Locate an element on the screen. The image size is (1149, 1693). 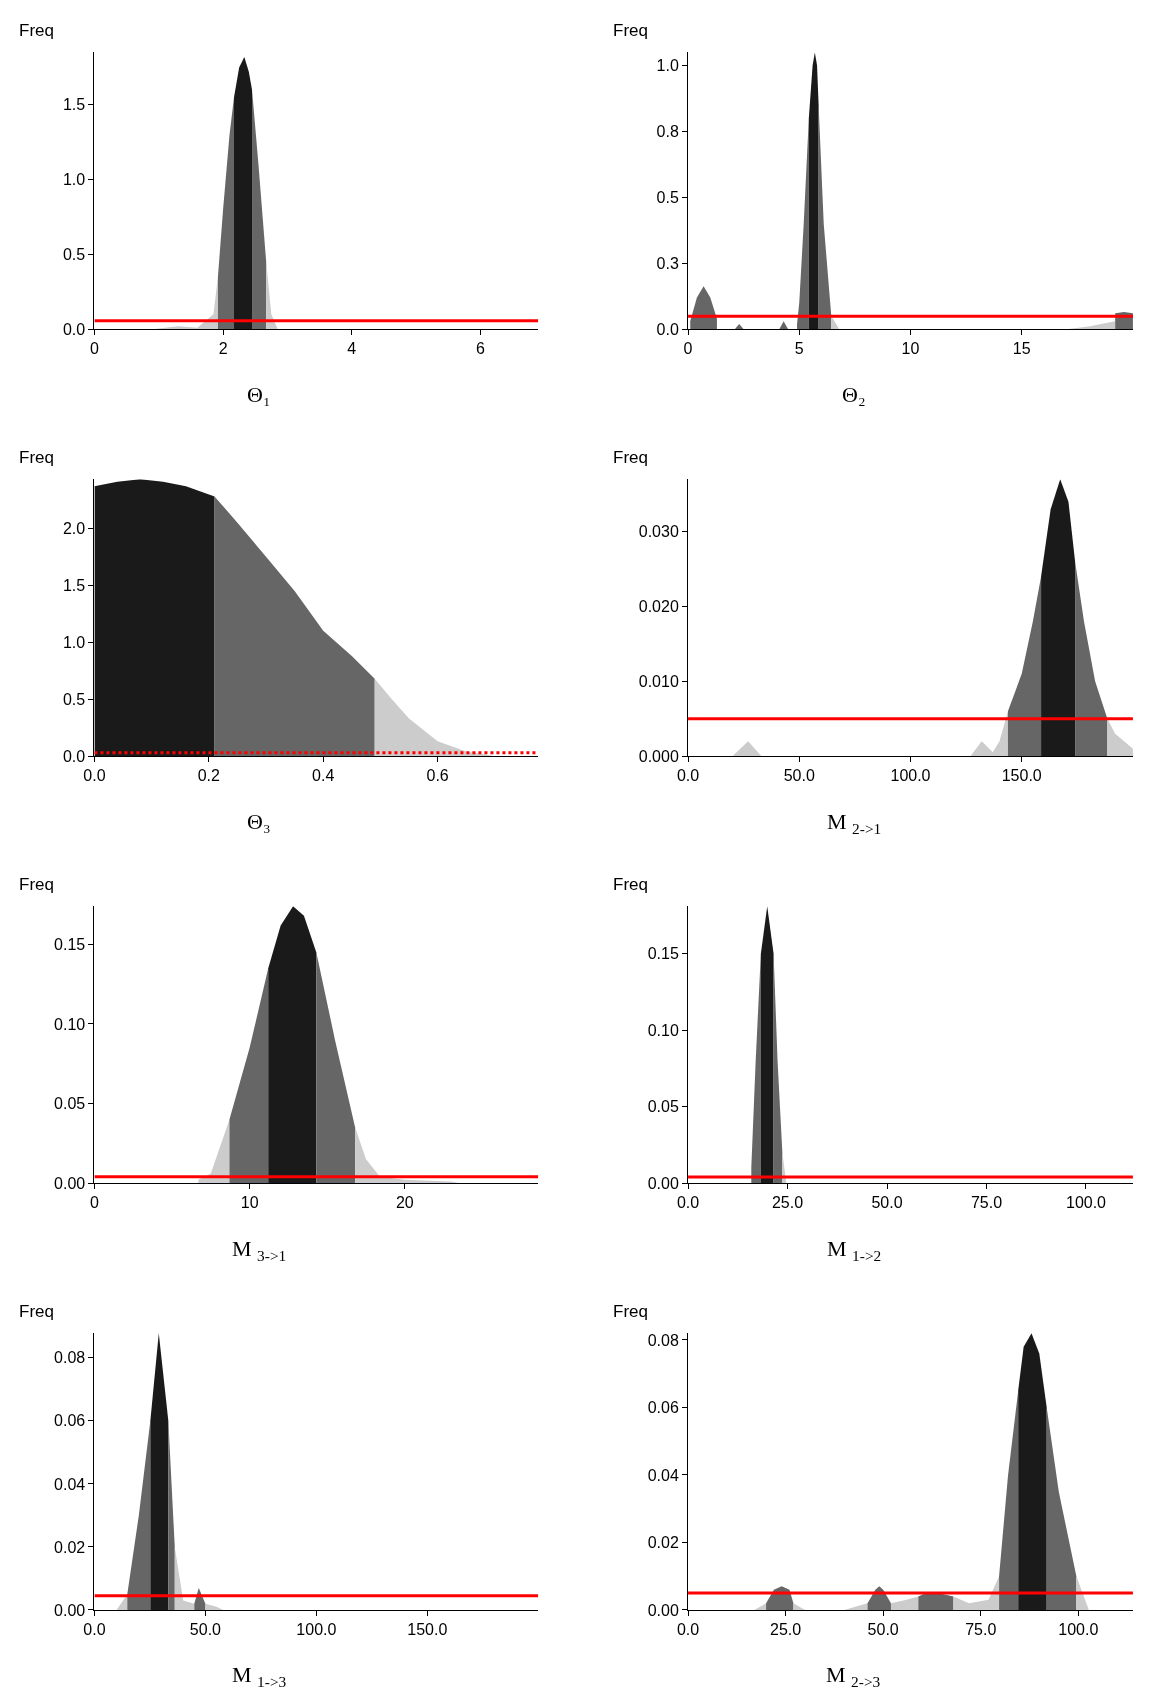
y-tick-label: 0.030 is located at coordinates (658, 532).